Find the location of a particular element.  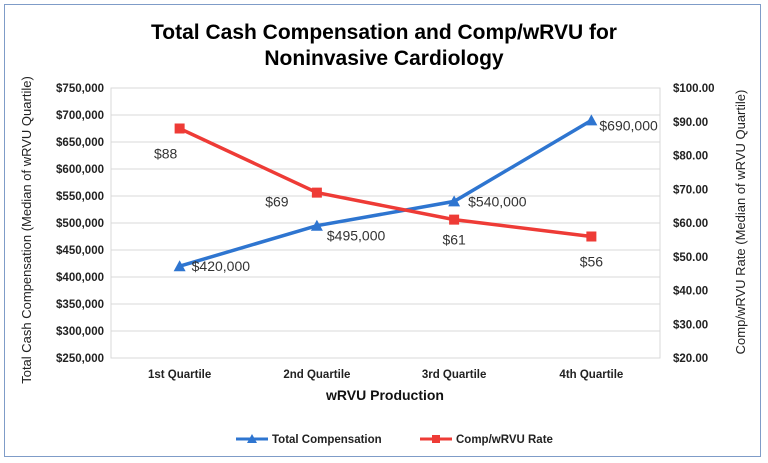

x-tick-label: 2nd Quartile is located at coordinates (316, 375).